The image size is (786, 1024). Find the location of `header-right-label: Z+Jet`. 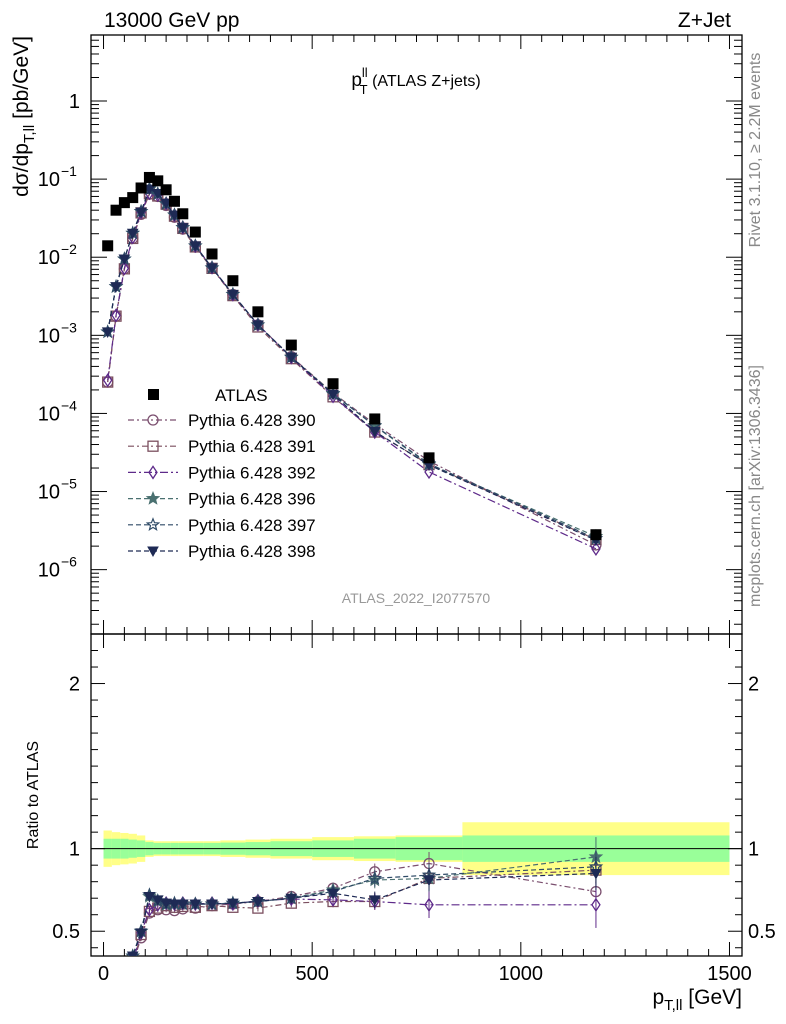

header-right-label: Z+Jet is located at coordinates (704, 20).